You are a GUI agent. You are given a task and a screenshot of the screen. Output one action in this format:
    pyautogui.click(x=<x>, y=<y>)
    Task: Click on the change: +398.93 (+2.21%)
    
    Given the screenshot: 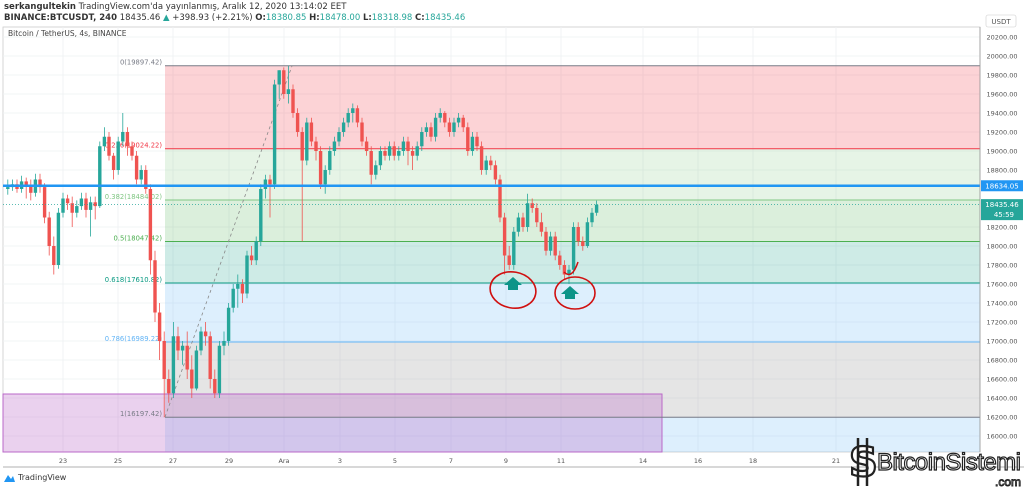 What is the action you would take?
    pyautogui.click(x=212, y=18)
    